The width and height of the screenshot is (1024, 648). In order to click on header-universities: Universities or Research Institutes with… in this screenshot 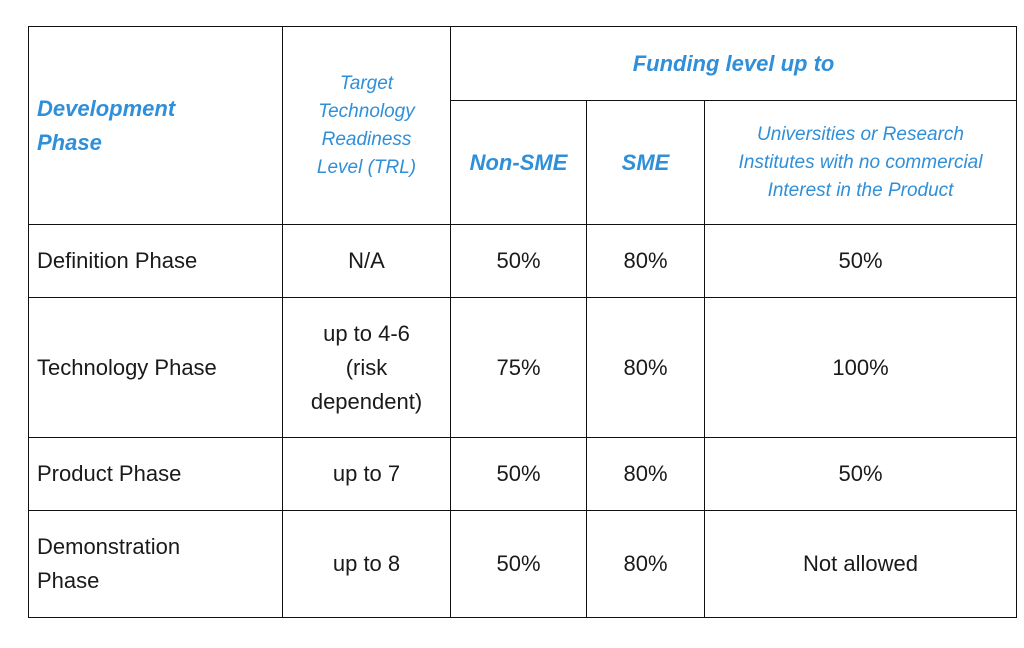, I will do `click(860, 162)`.